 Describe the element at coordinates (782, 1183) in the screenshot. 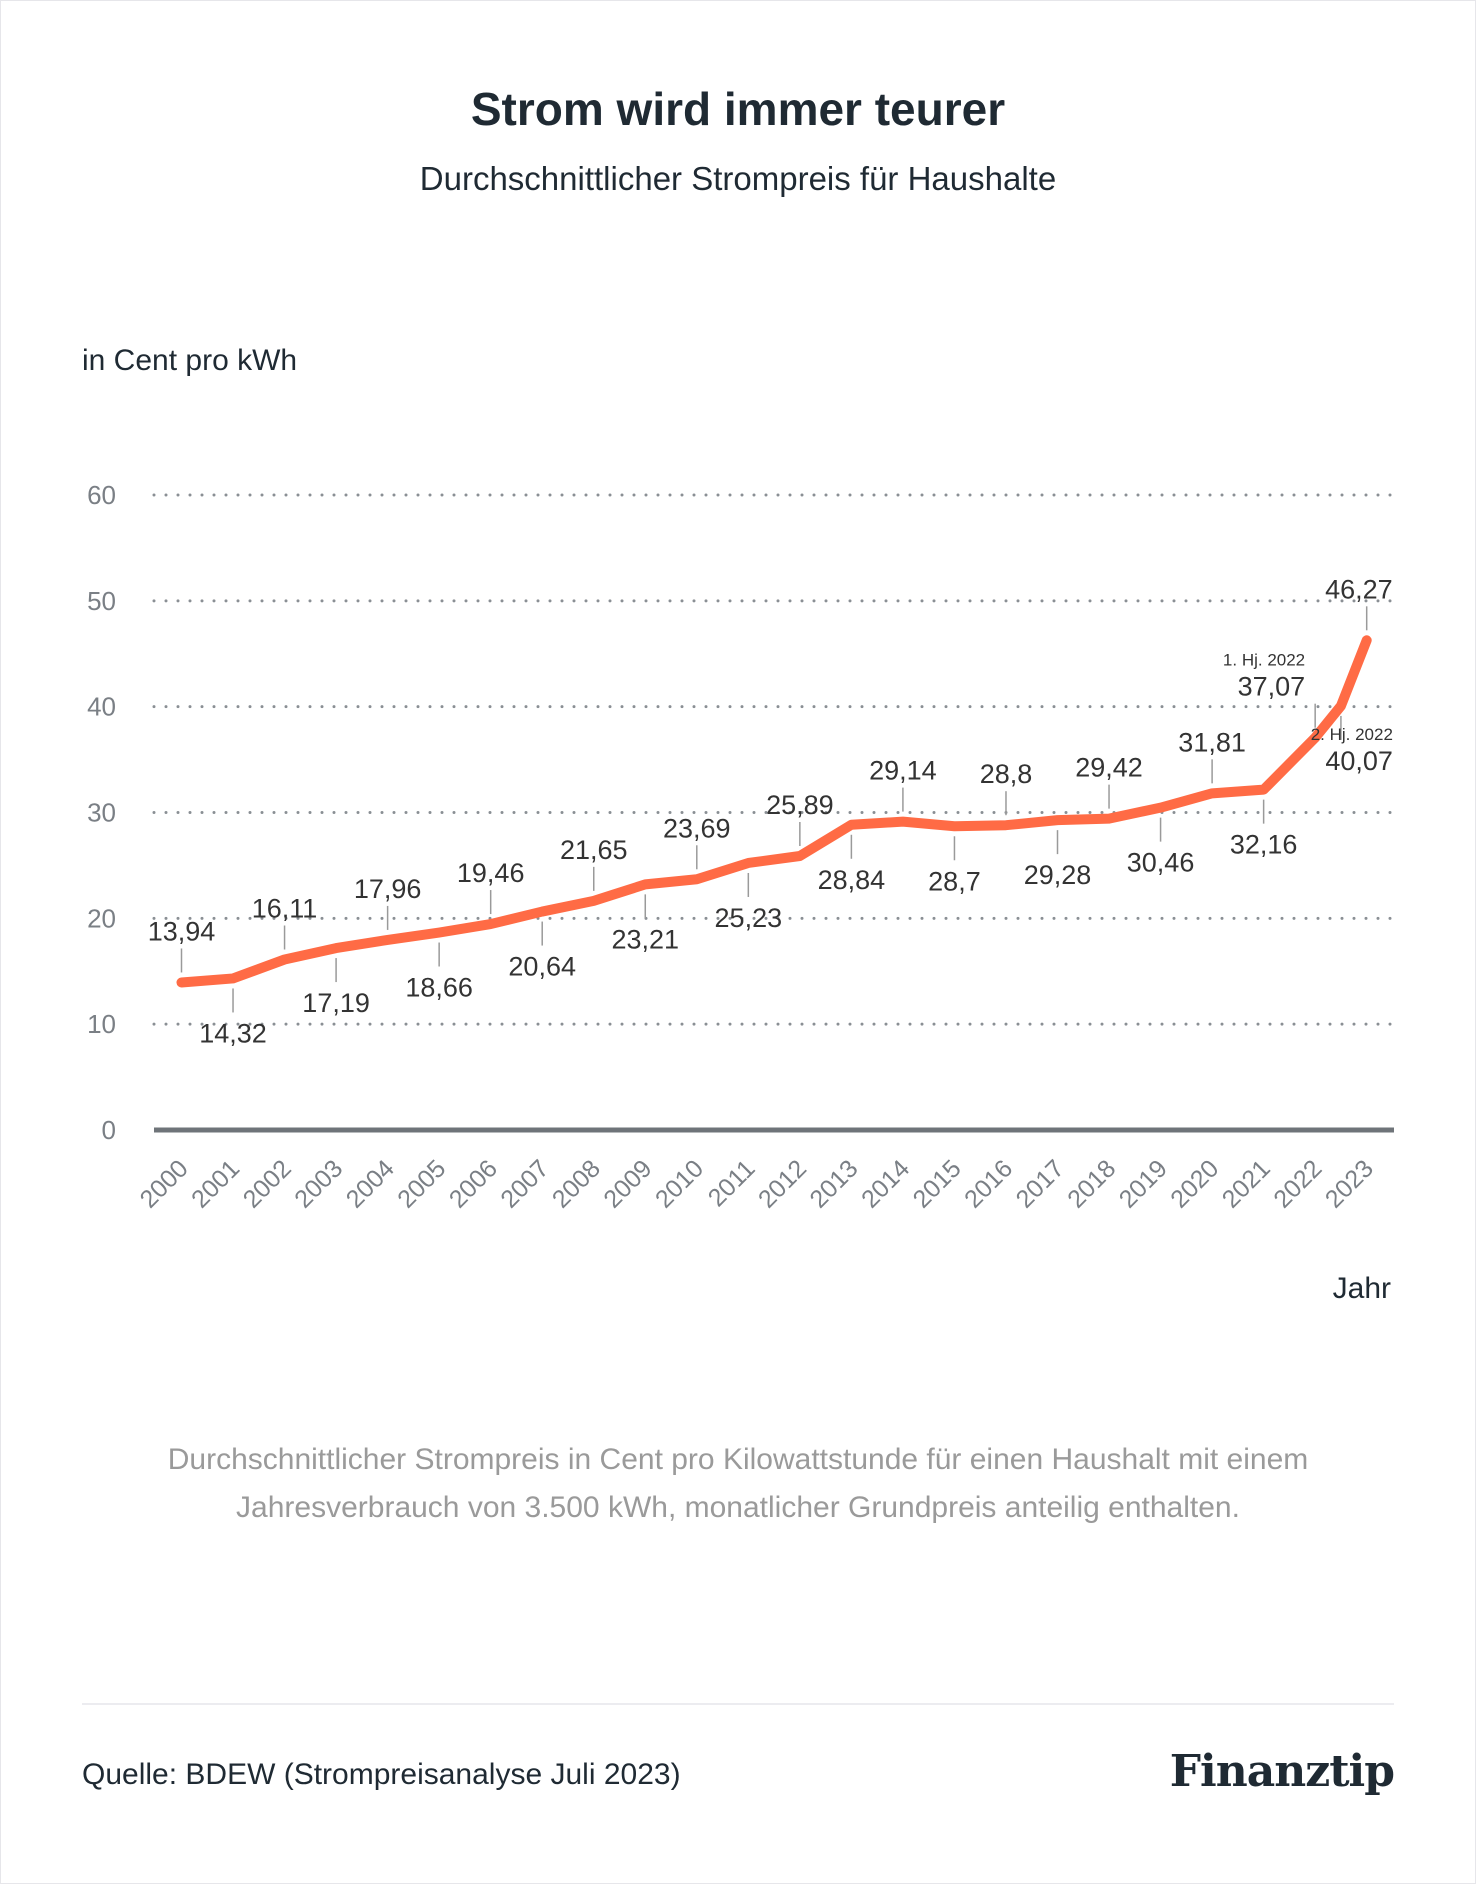

I see `x-tick-label: 2012` at that location.